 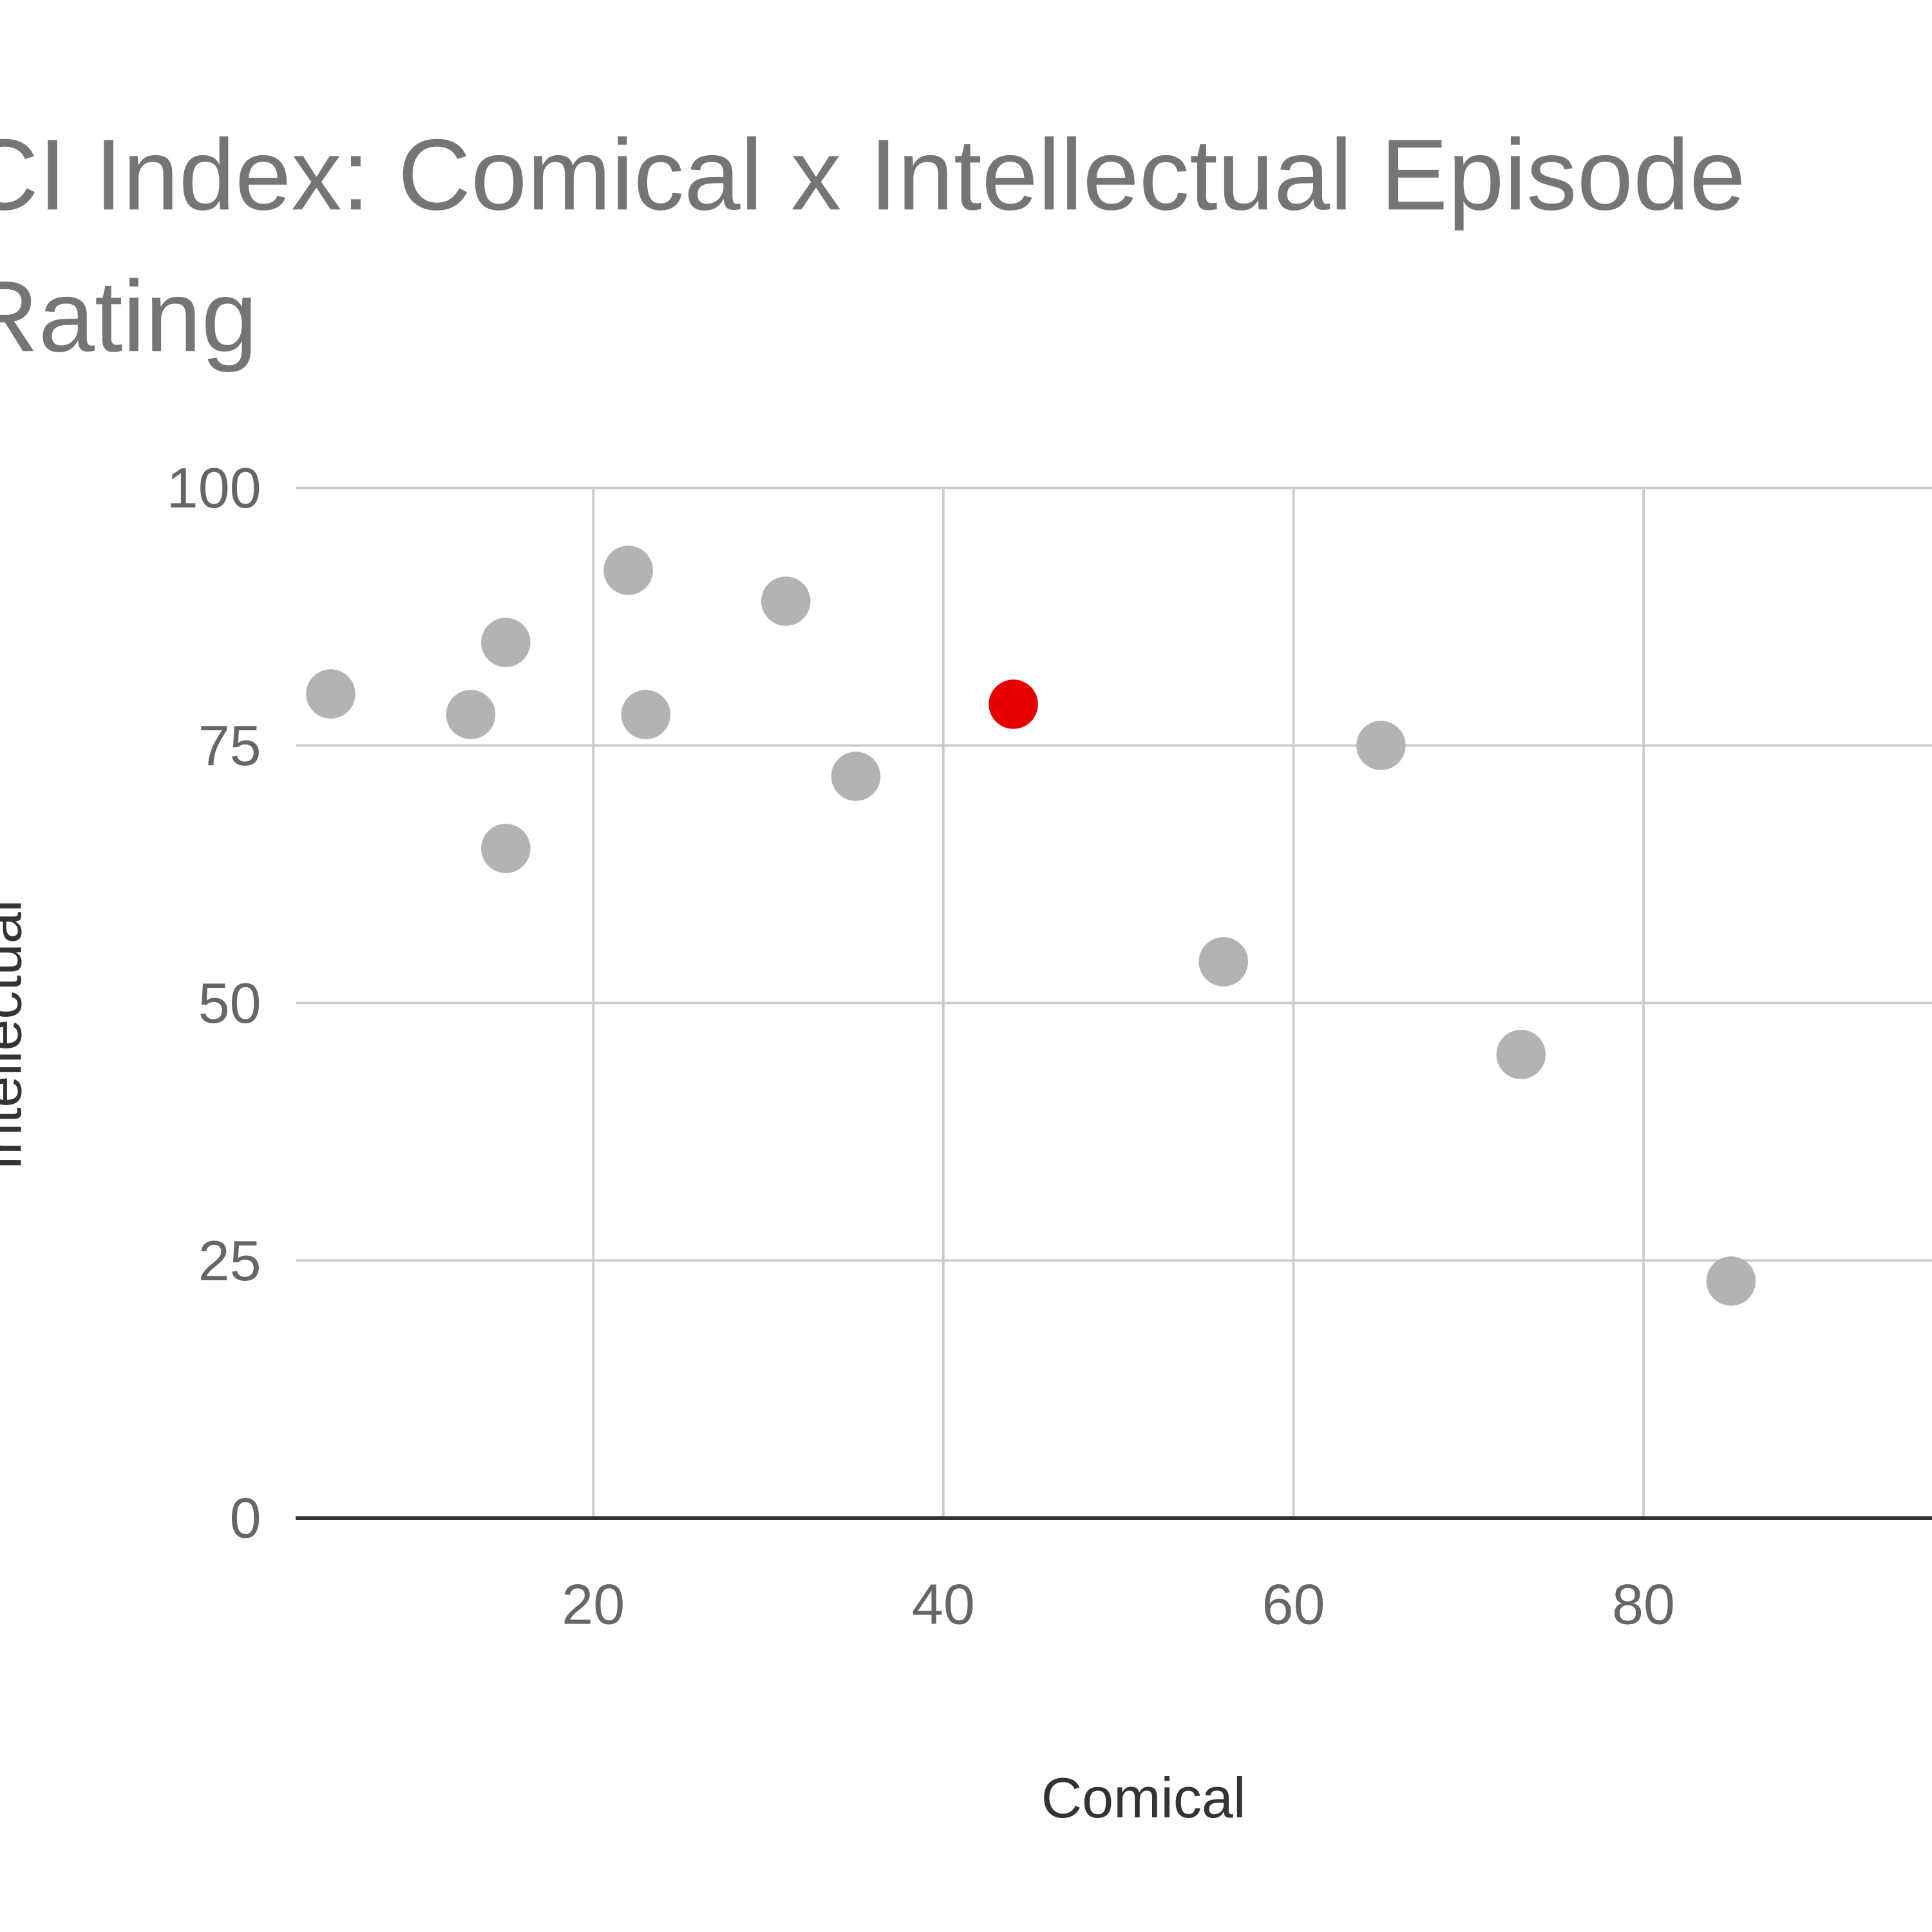 I want to click on y-axis-label: Intellectual, so click(x=16, y=1035).